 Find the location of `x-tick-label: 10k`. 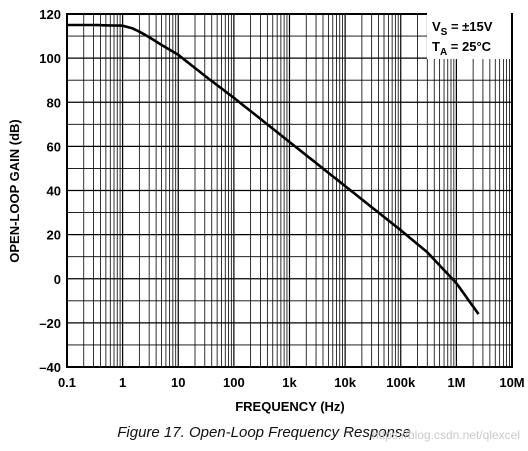

x-tick-label: 10k is located at coordinates (345, 382).